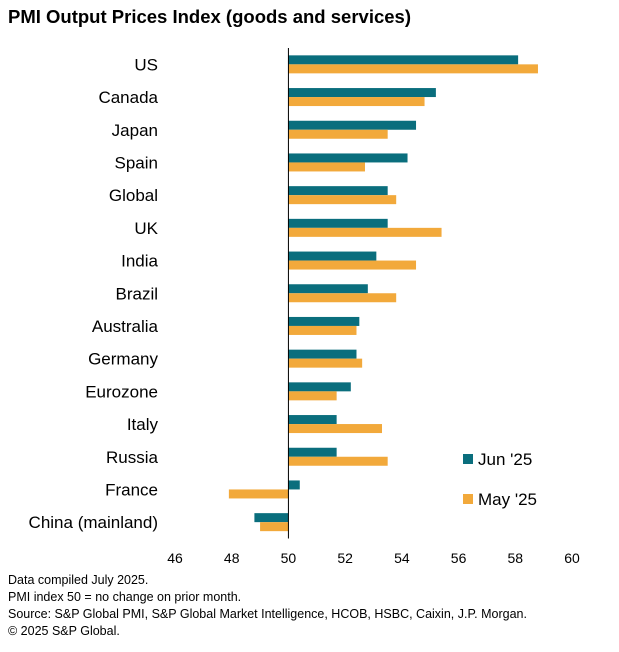 The width and height of the screenshot is (619, 652). What do you see at coordinates (135, 130) in the screenshot?
I see `category-label-japan: Japan` at bounding box center [135, 130].